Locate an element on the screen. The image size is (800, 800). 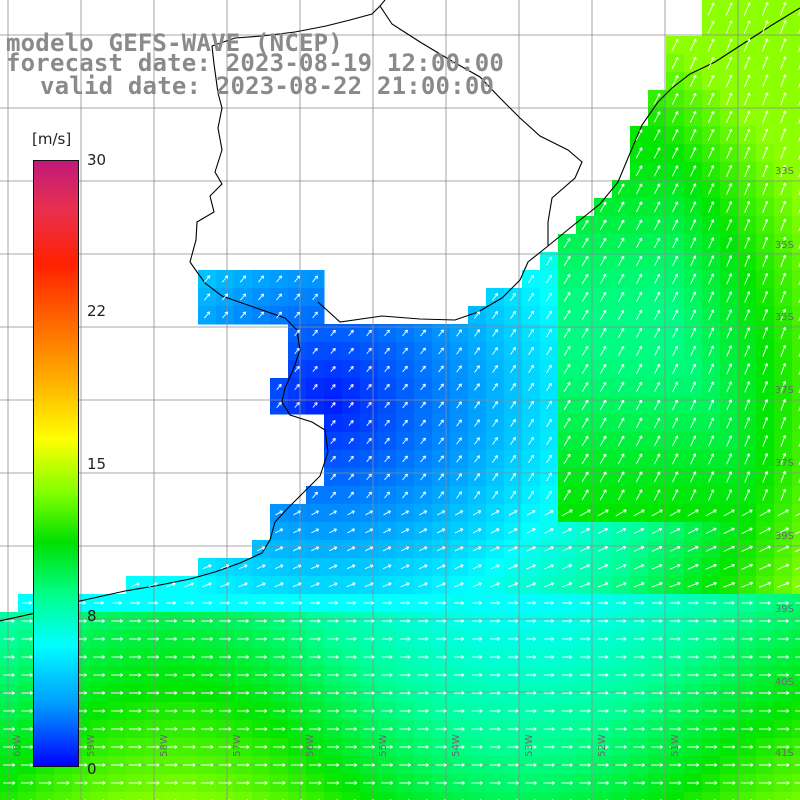
lon-label: 53W is located at coordinates (529, 745).